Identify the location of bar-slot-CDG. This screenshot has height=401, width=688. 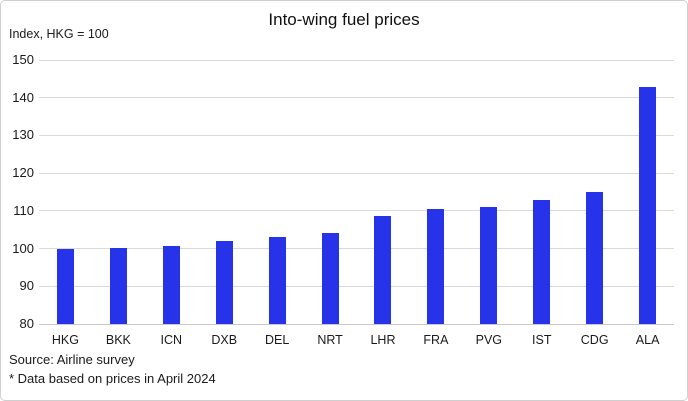
(594, 192).